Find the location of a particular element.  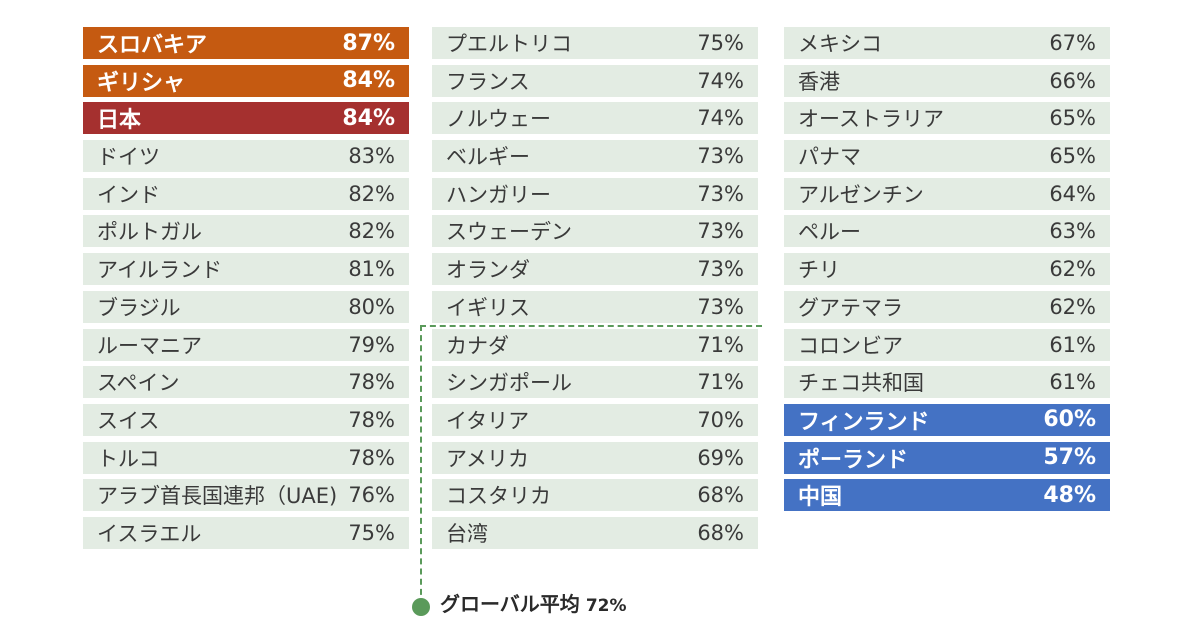

country-row: ポルトガル 82% is located at coordinates (246, 231).